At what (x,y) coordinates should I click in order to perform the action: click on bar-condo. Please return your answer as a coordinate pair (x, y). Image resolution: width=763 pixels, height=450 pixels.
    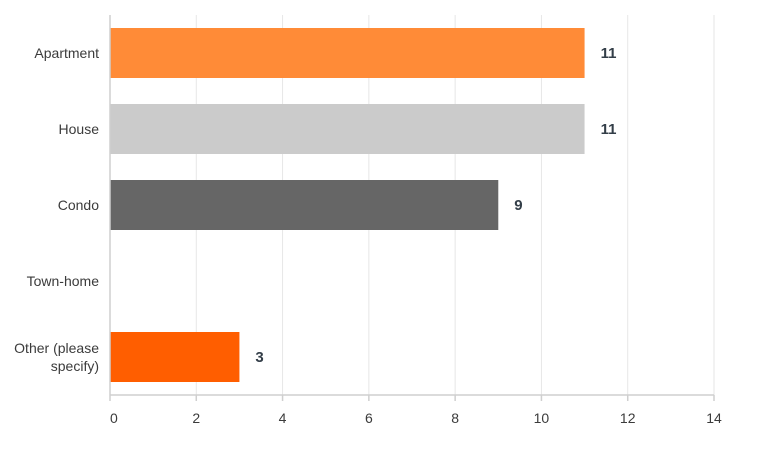
    Looking at the image, I should click on (304, 205).